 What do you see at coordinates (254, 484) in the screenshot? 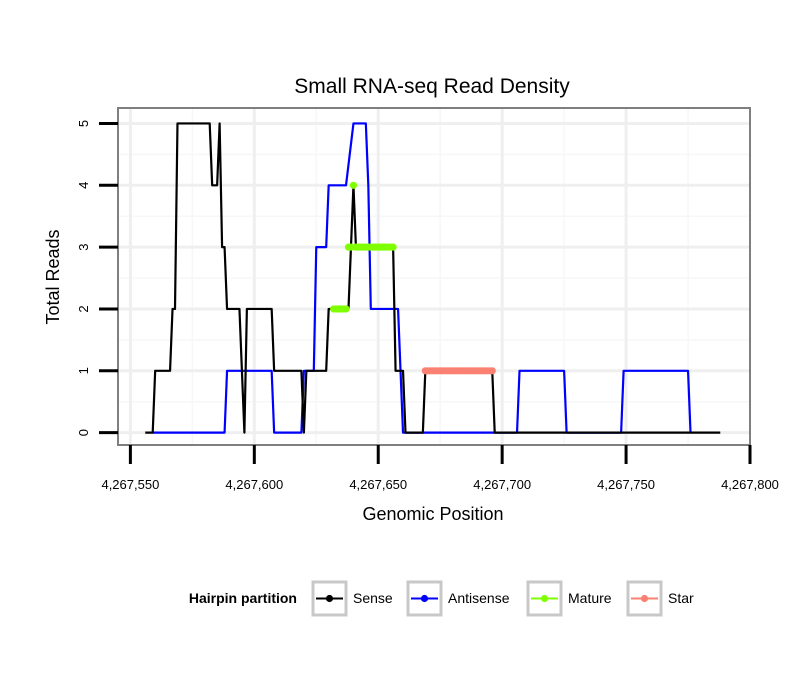
I see `x-tick-label: 4,267,600` at bounding box center [254, 484].